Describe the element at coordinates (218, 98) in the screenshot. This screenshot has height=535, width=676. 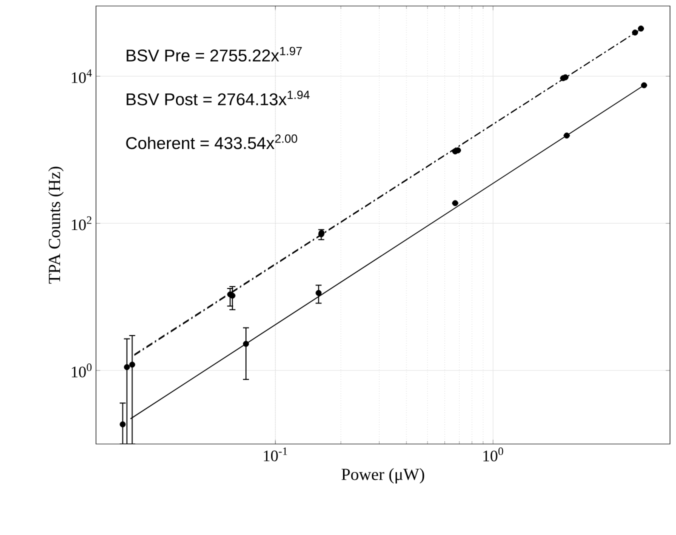
I see `annotation: BSV Post = 2764.13x$^{1.94}$` at that location.